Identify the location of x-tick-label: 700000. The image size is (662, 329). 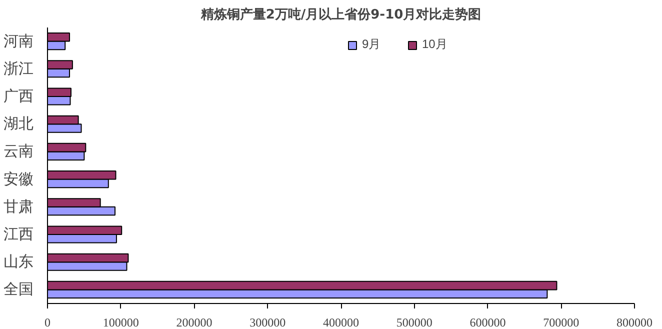
(561, 322).